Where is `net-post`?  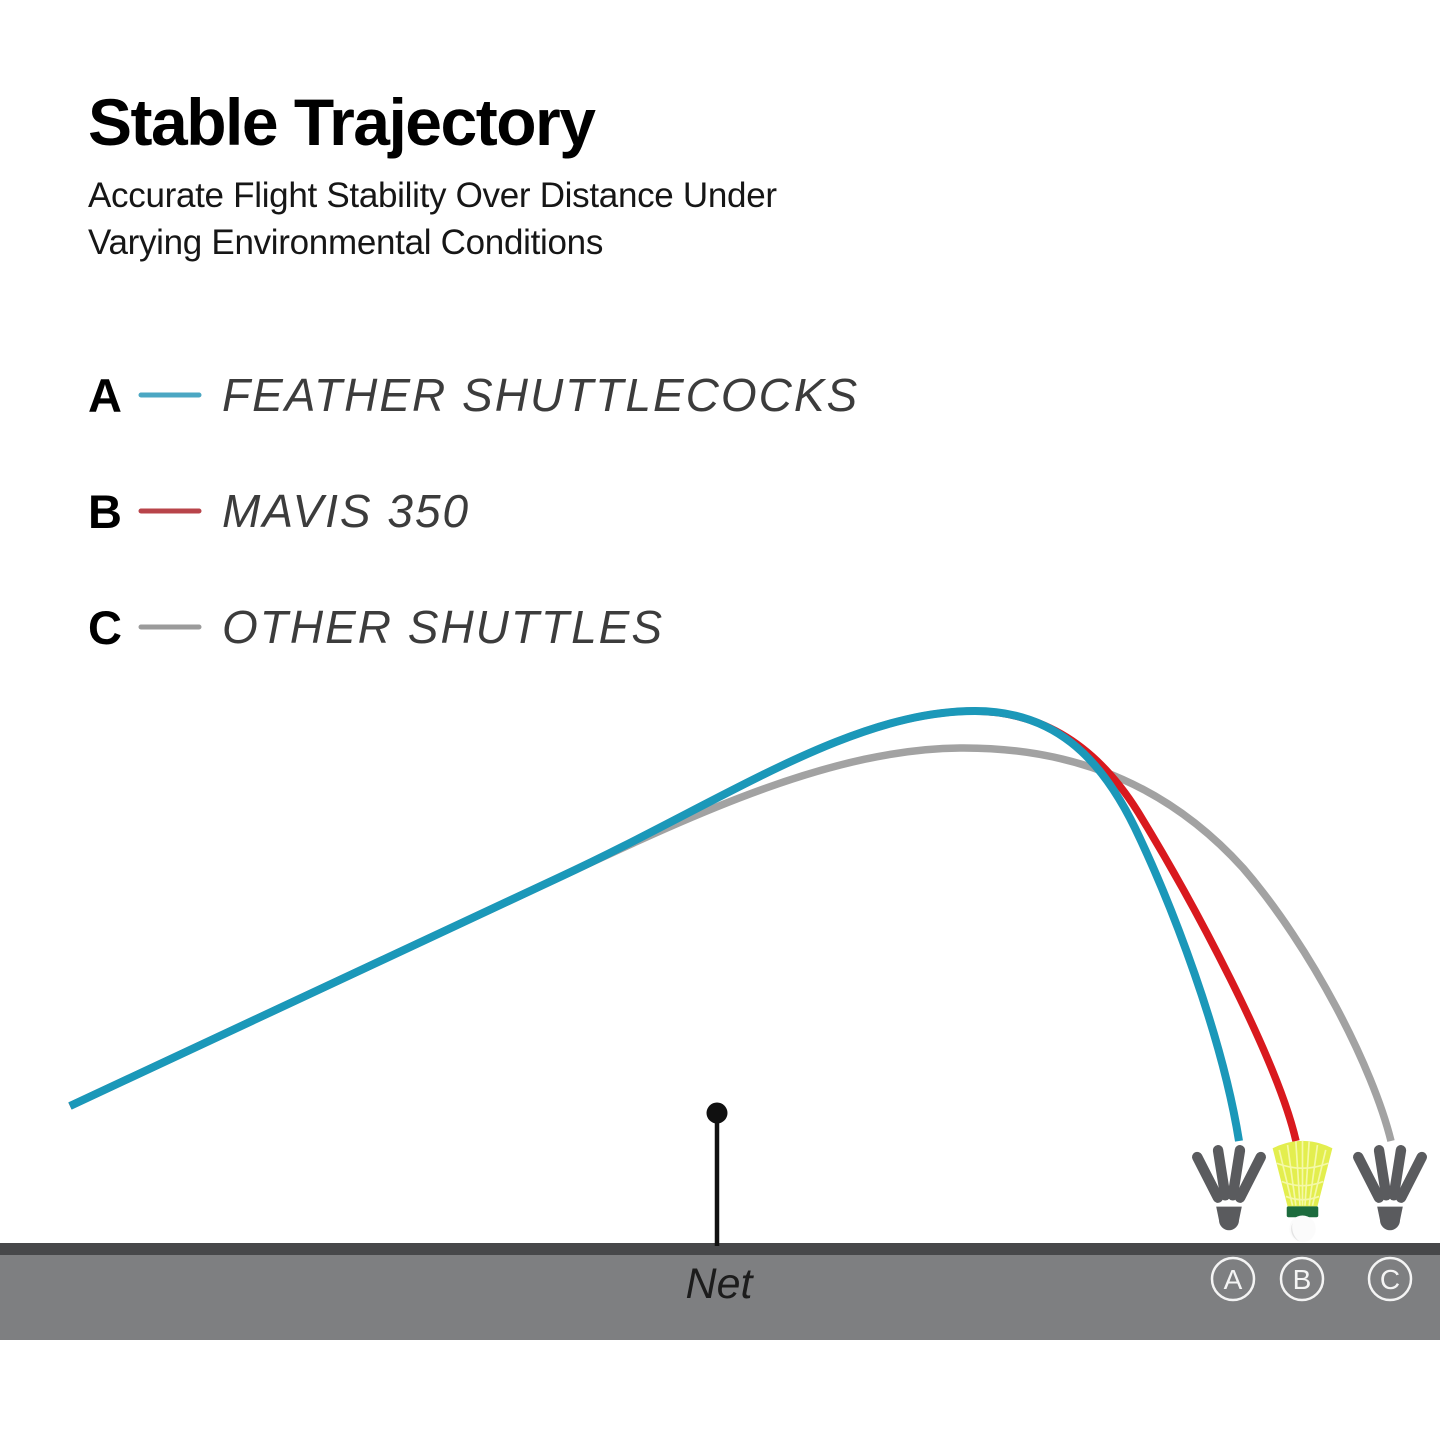
net-post is located at coordinates (717, 1174).